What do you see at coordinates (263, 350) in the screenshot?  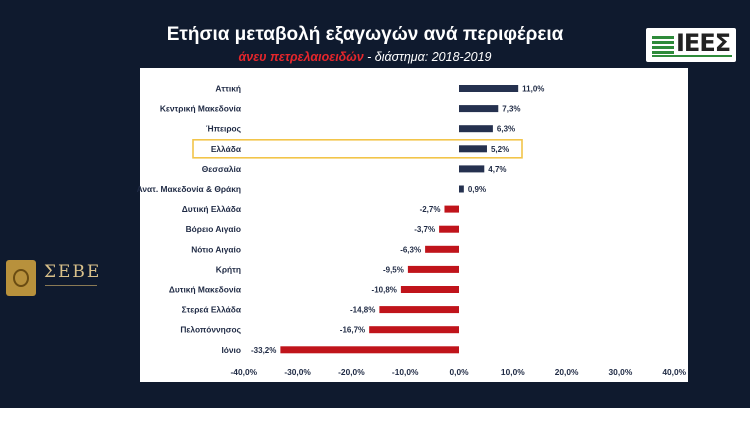 I see `data-label: -33,2%` at bounding box center [263, 350].